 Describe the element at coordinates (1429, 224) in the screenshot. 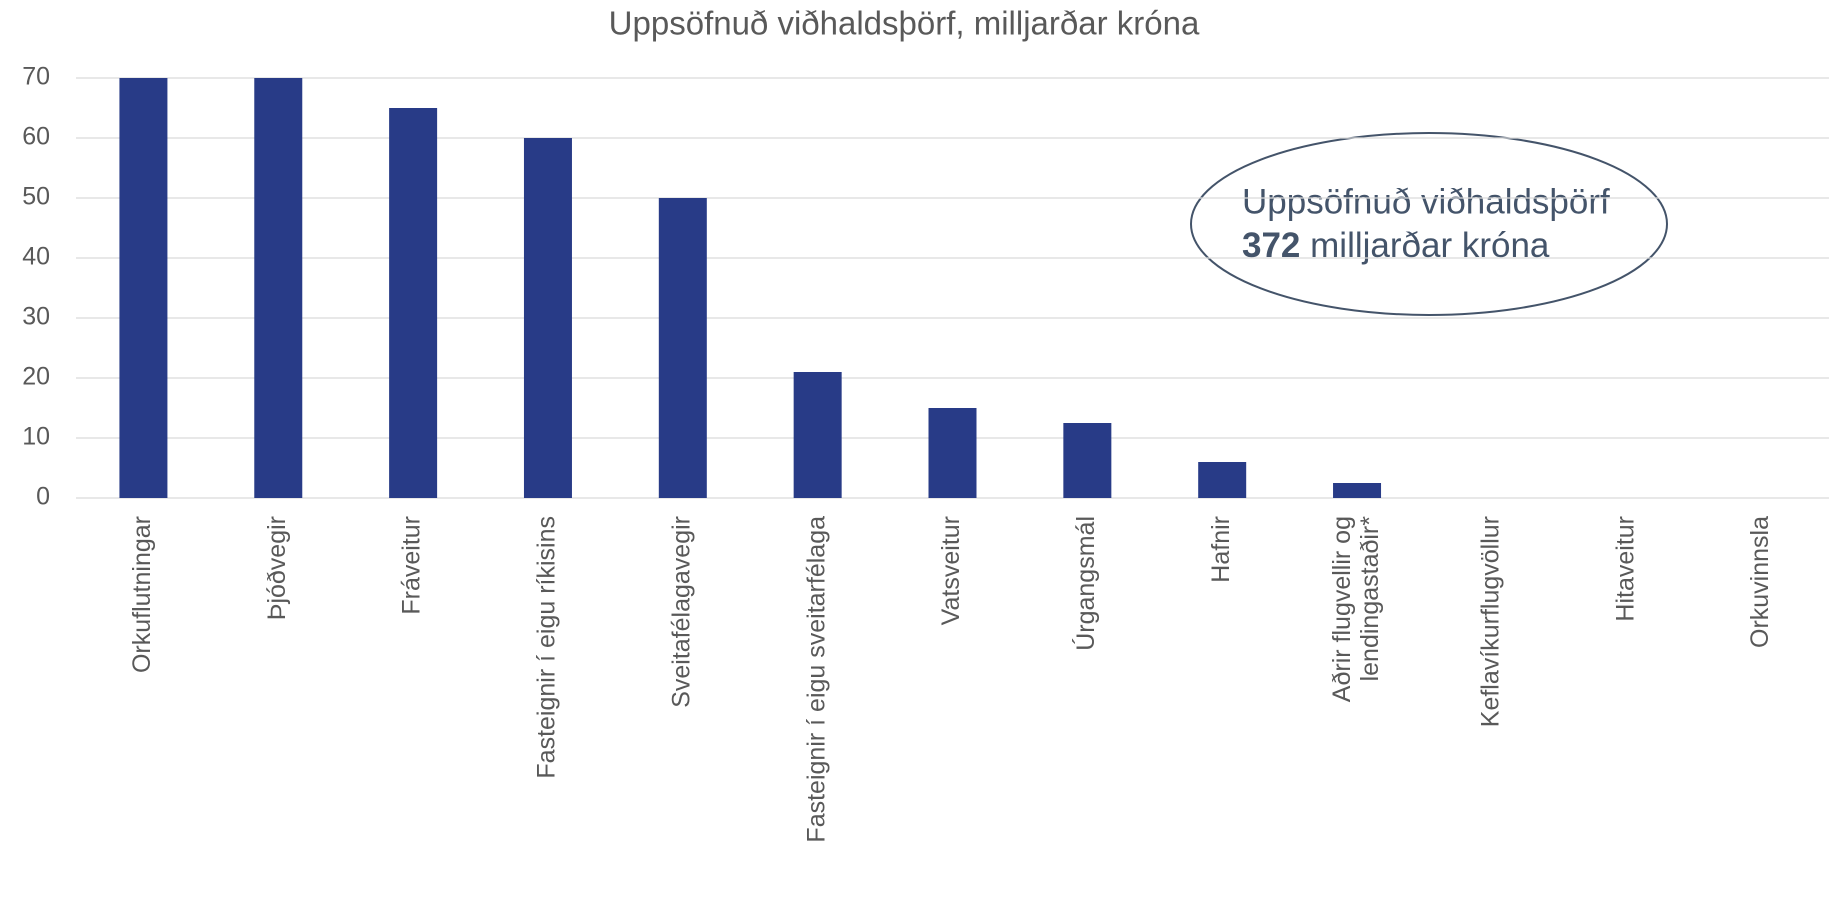

I see `annotation-ellipse` at that location.